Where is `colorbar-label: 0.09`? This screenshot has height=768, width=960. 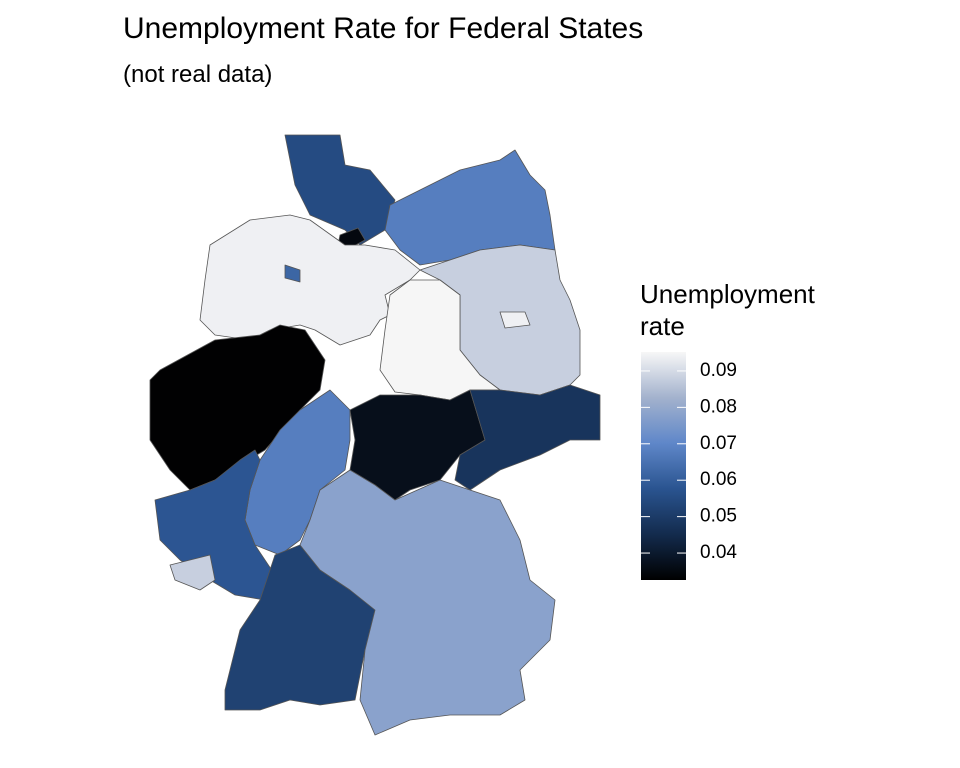
colorbar-label: 0.09 is located at coordinates (718, 370).